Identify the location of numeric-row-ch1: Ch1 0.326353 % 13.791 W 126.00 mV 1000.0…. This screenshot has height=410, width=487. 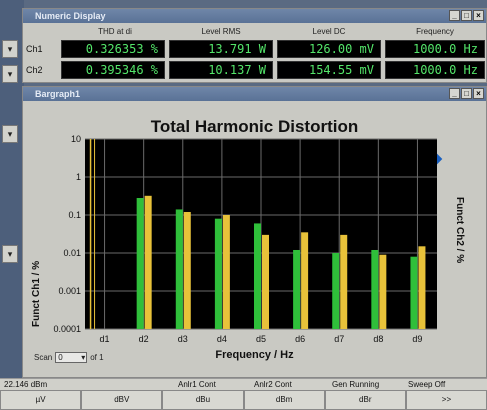
(254, 49).